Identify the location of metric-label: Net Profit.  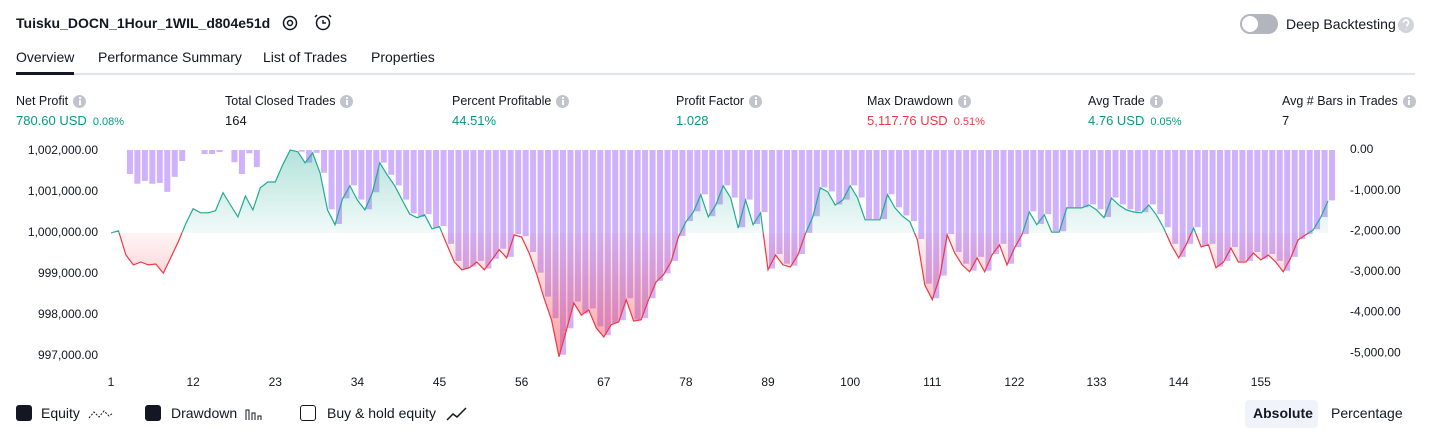
(51, 101).